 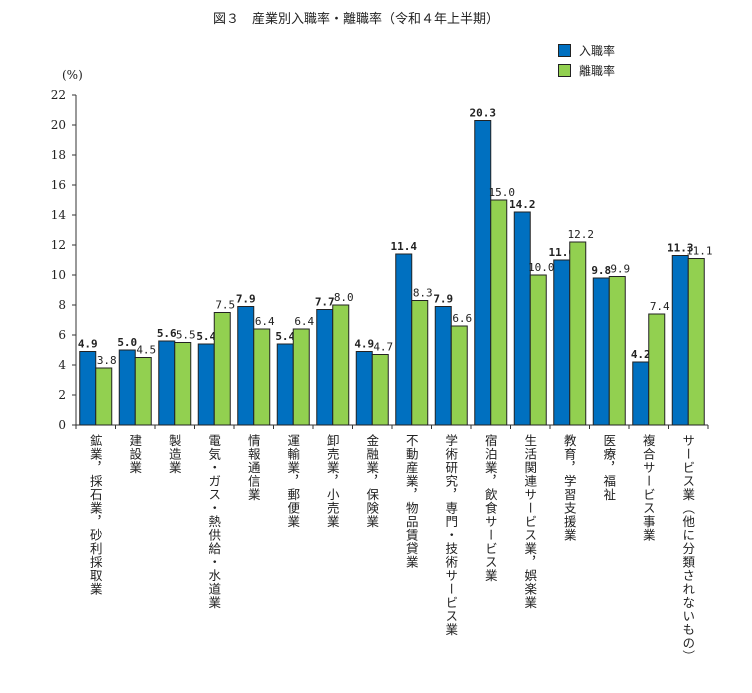 What do you see at coordinates (344, 297) in the screenshot?
I see `data-label-separation-rate: 8.0` at bounding box center [344, 297].